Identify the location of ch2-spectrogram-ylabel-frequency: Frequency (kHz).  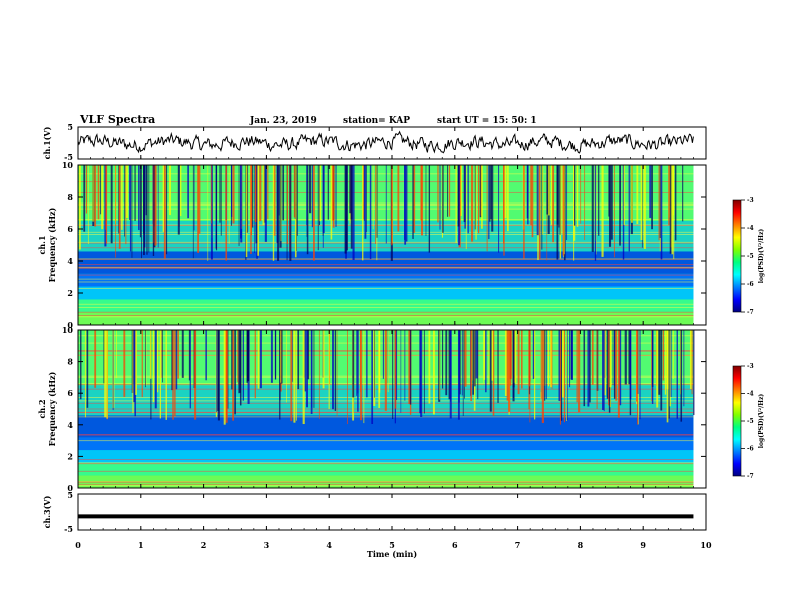
(52, 408).